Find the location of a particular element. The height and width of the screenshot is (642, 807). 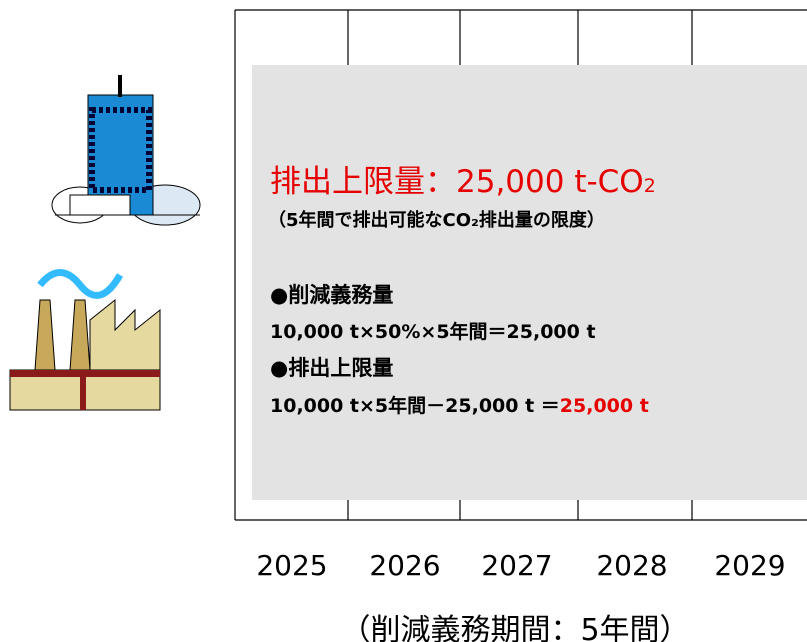

period-label: （削減義務期間：5年間） is located at coordinates (514, 627).